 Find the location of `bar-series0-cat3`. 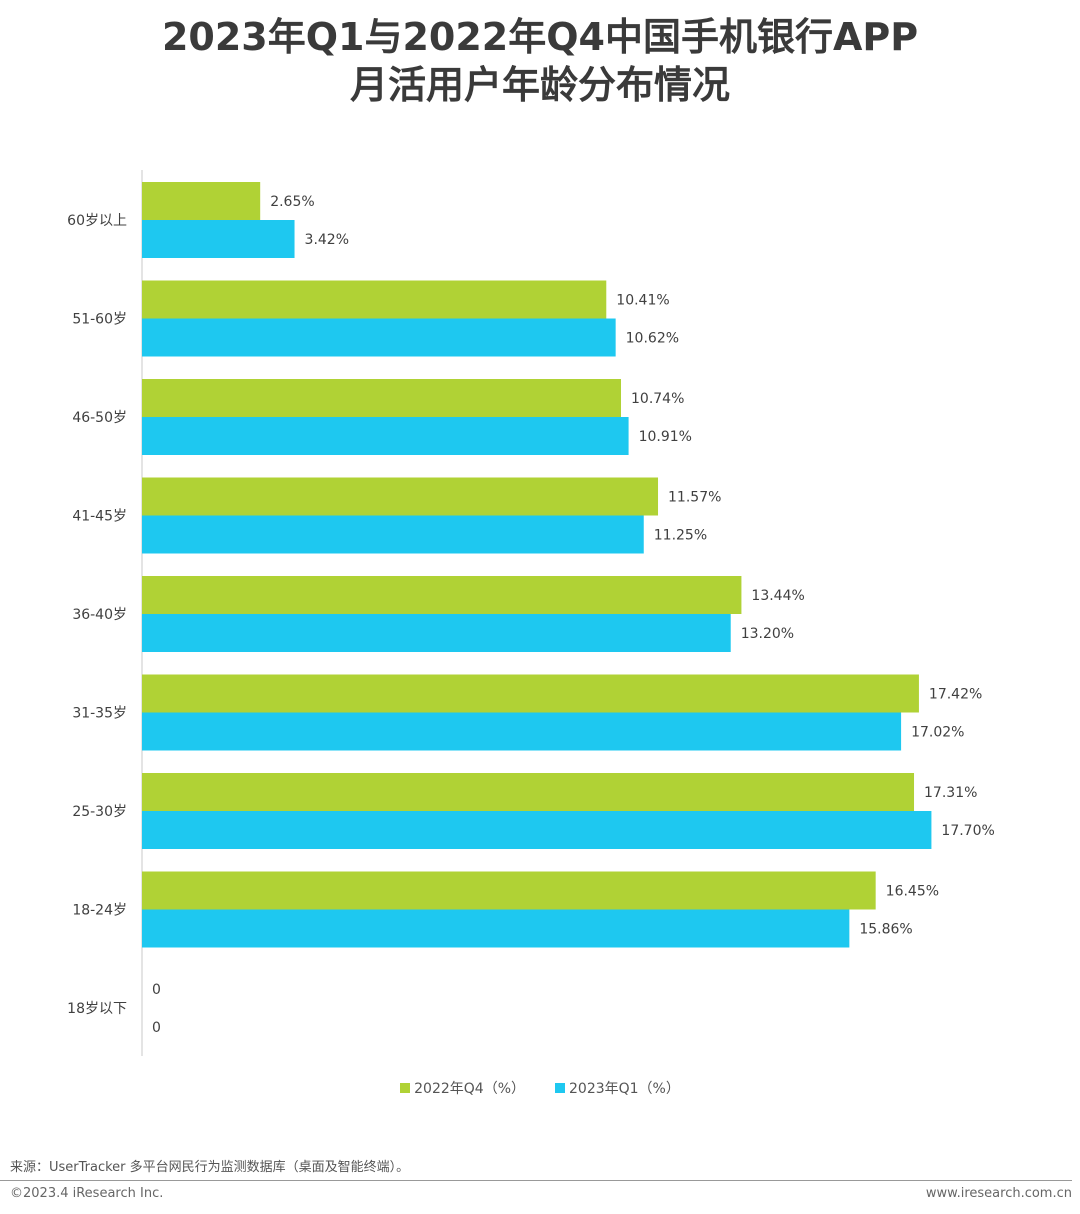

bar-series0-cat3 is located at coordinates (400, 496).